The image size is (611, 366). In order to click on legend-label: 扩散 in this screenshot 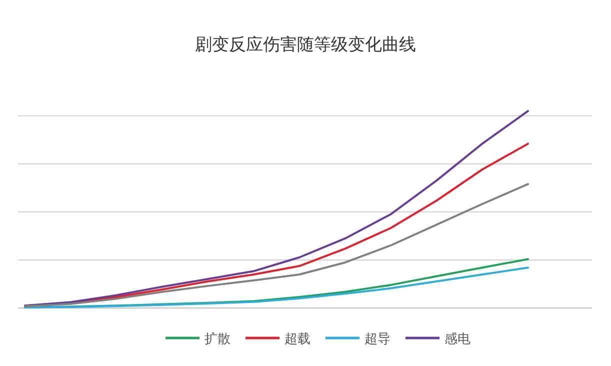, I will do `click(217, 339)`.